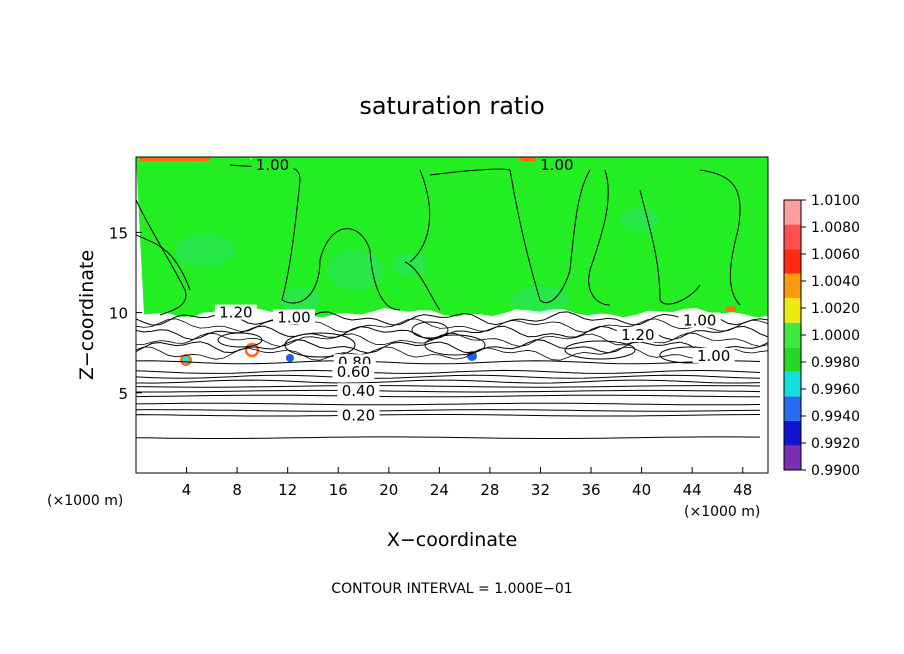 This screenshot has width=904, height=654. Describe the element at coordinates (835, 282) in the screenshot. I see `colorbar-label: 1.0040` at that location.